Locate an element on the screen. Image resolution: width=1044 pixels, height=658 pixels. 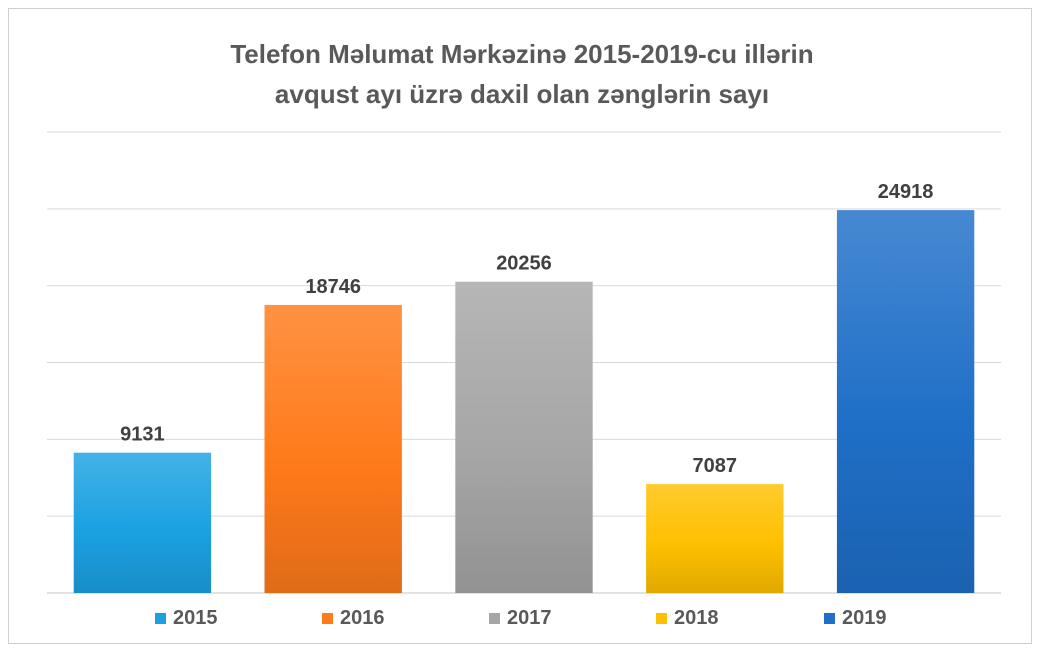
legend-item-2018: 2018 is located at coordinates (687, 618).